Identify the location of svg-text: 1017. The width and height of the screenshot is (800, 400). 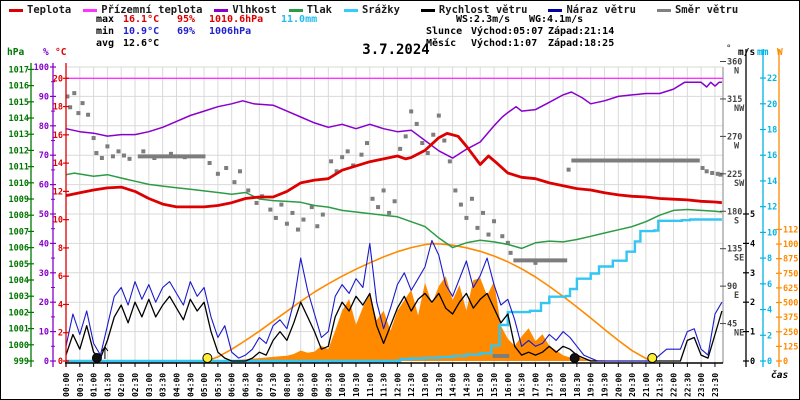
(19, 70).